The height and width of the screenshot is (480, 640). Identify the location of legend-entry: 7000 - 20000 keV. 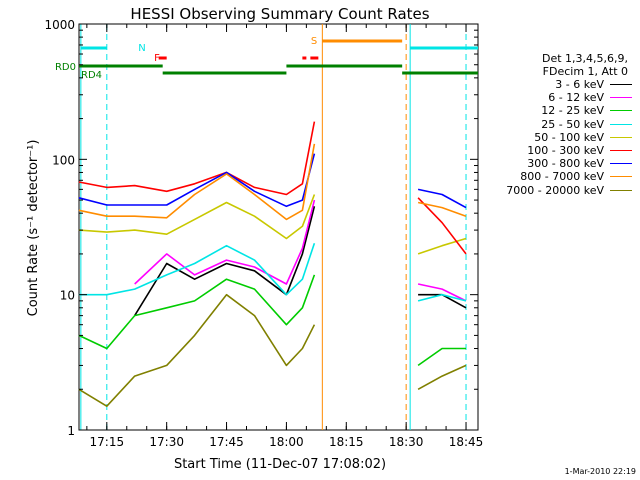
(558, 190).